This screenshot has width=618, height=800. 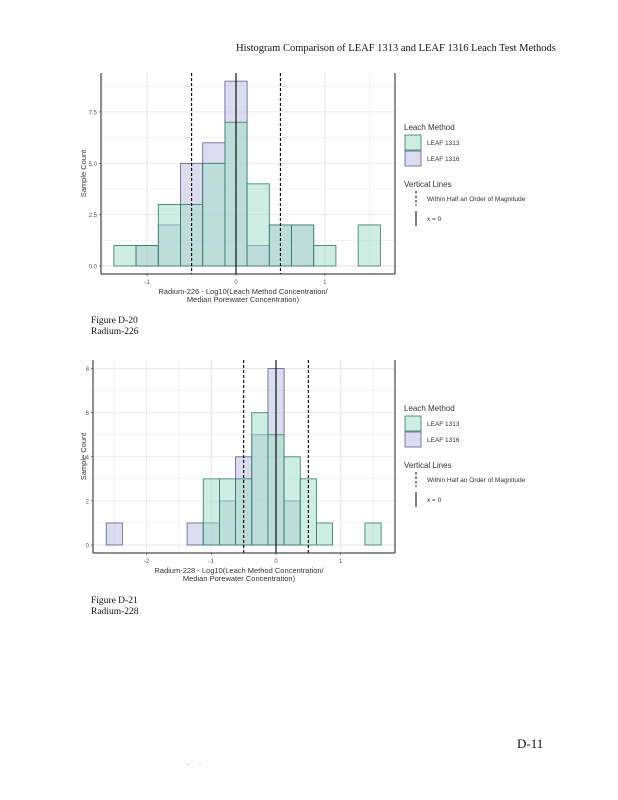 I want to click on figure-label: Figure D-20, so click(x=114, y=321).